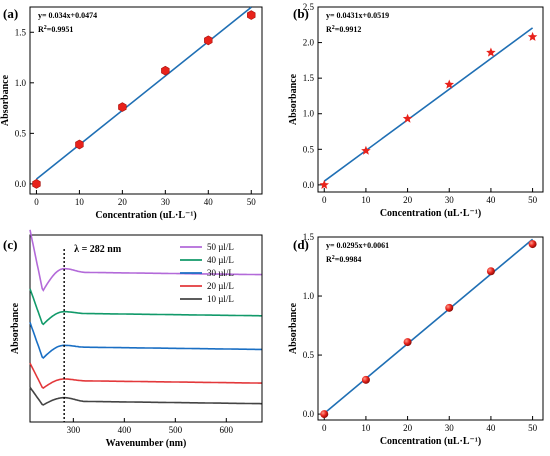 This screenshot has height=456, width=550. Describe the element at coordinates (220, 273) in the screenshot. I see `legend-label: 30 µl/L` at that location.